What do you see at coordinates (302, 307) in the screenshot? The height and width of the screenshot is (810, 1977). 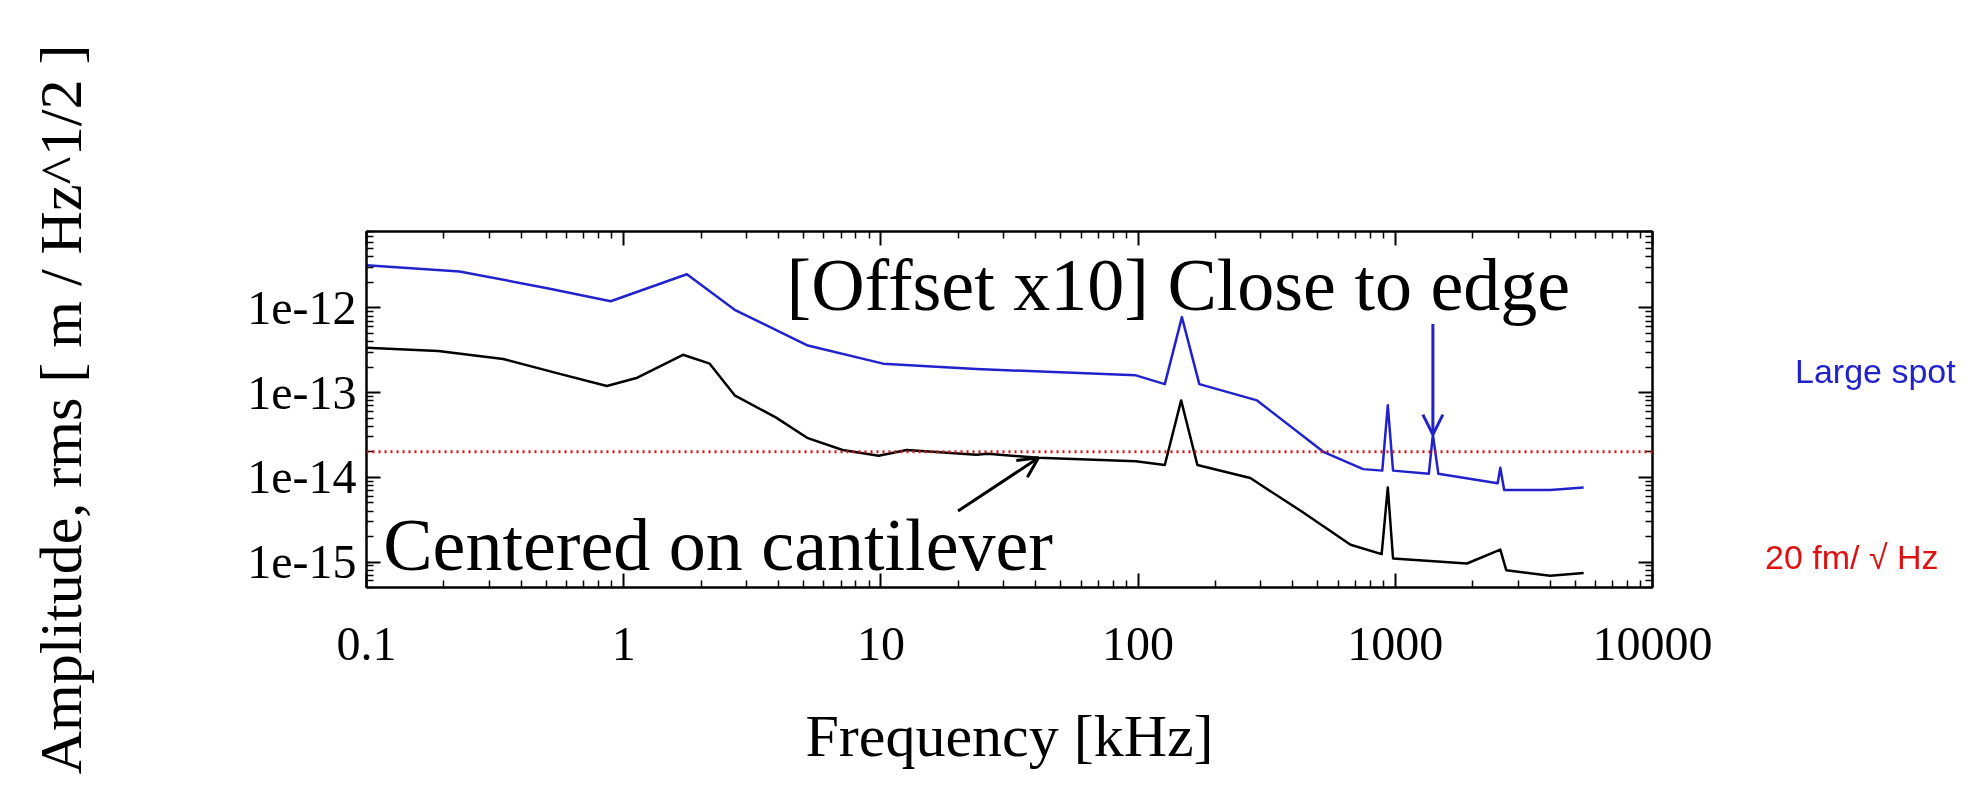 I see `y-tick-label: 1e-12` at bounding box center [302, 307].